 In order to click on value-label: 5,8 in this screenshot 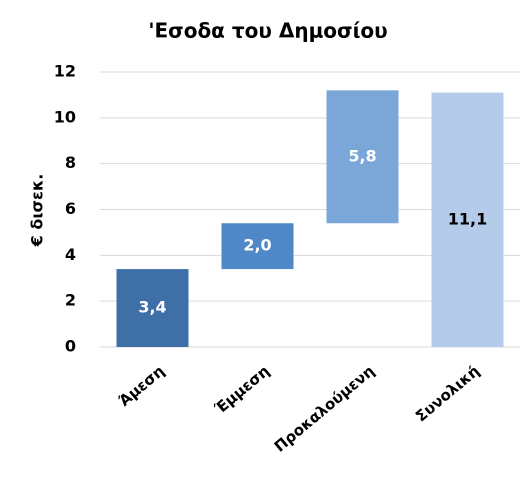, I will do `click(362, 155)`.